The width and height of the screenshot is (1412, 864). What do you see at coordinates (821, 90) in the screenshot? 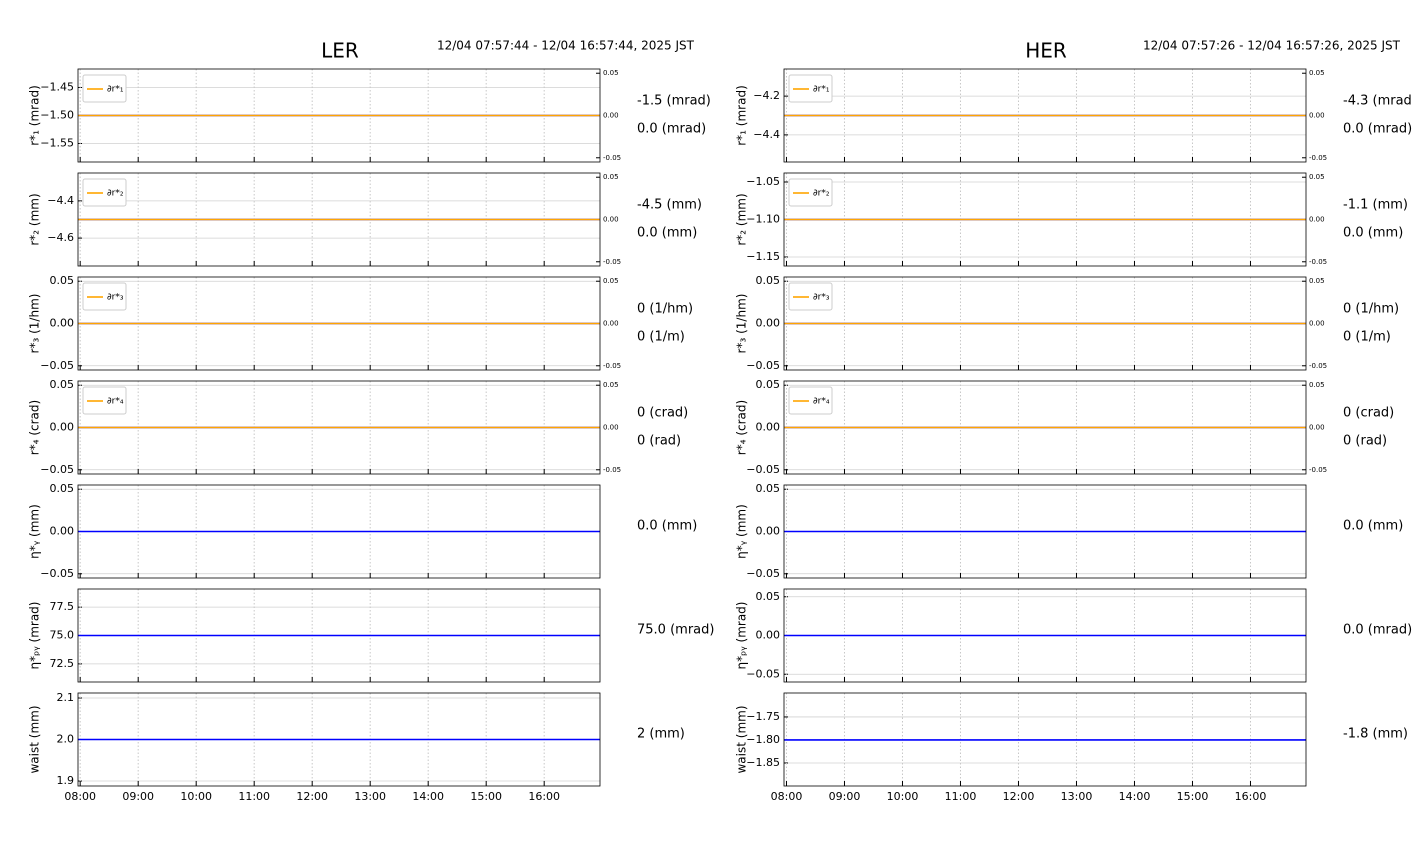
I see `legend-label: ∂r*₁` at bounding box center [821, 90].